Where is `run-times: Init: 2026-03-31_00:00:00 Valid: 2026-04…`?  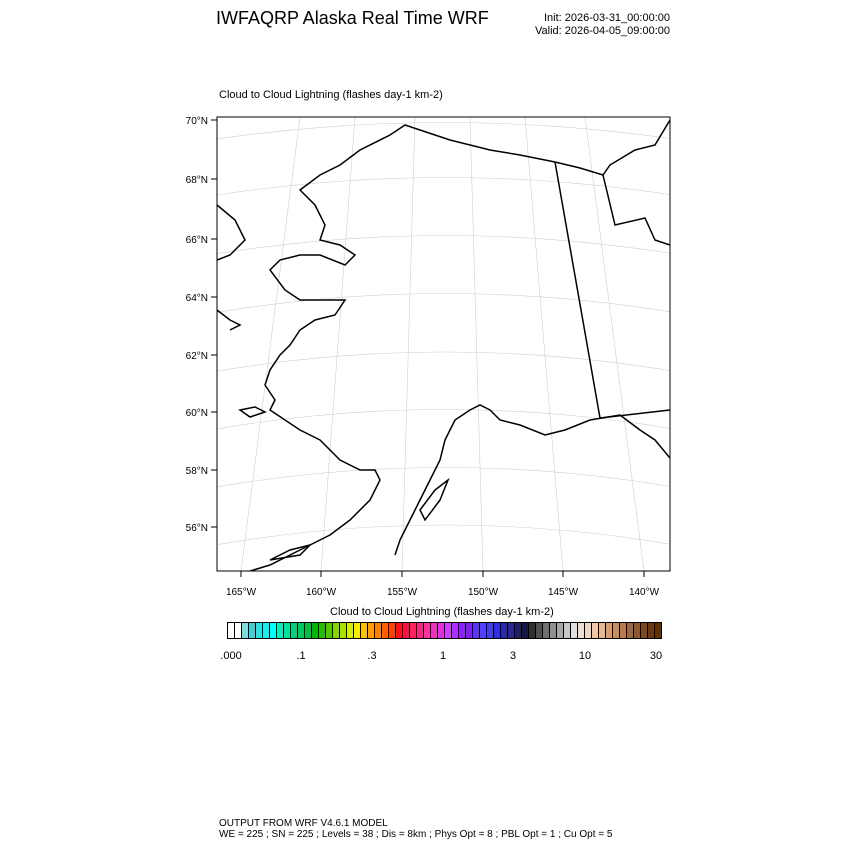
run-times: Init: 2026-03-31_00:00:00 Valid: 2026-04… is located at coordinates (602, 25).